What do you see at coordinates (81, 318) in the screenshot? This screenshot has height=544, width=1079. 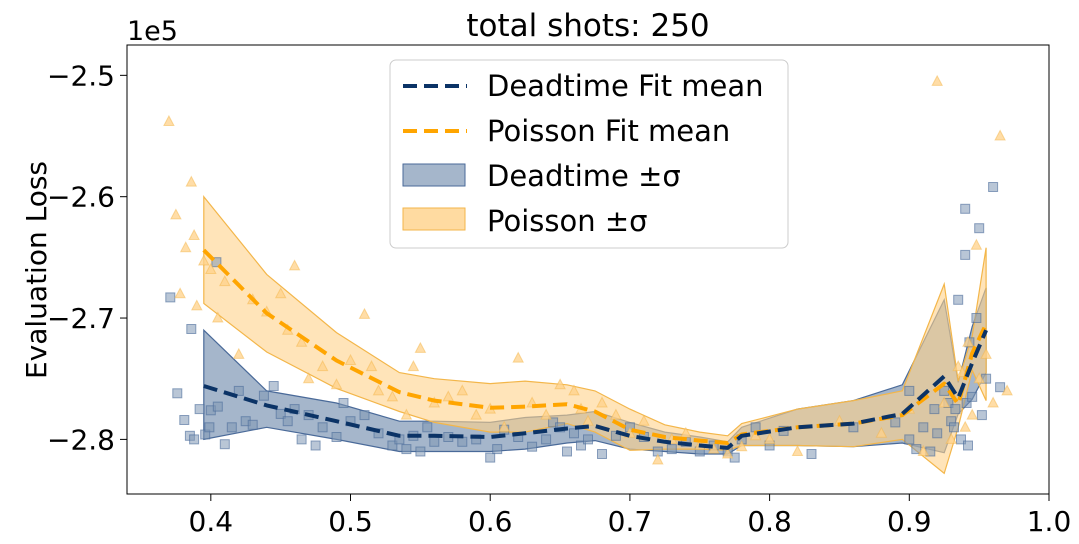 I see `y-tick-label: −2.7` at bounding box center [81, 318].